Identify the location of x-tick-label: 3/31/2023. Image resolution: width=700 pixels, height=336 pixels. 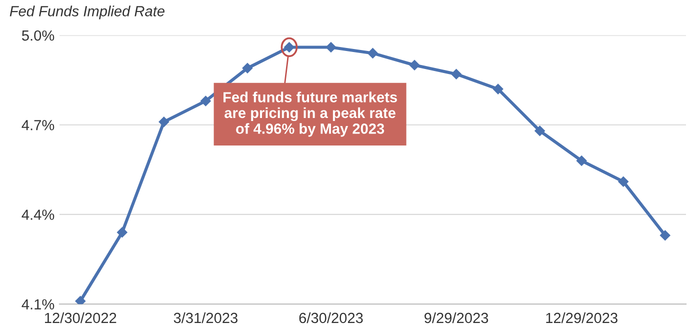
(206, 318).